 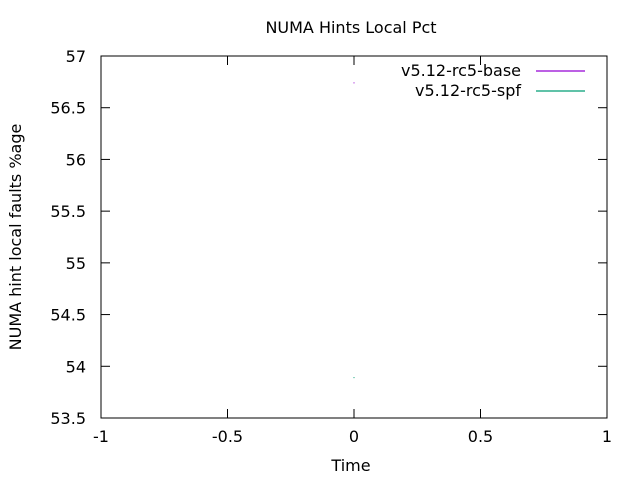 I want to click on y-tick-label: 56.5, so click(x=68, y=108).